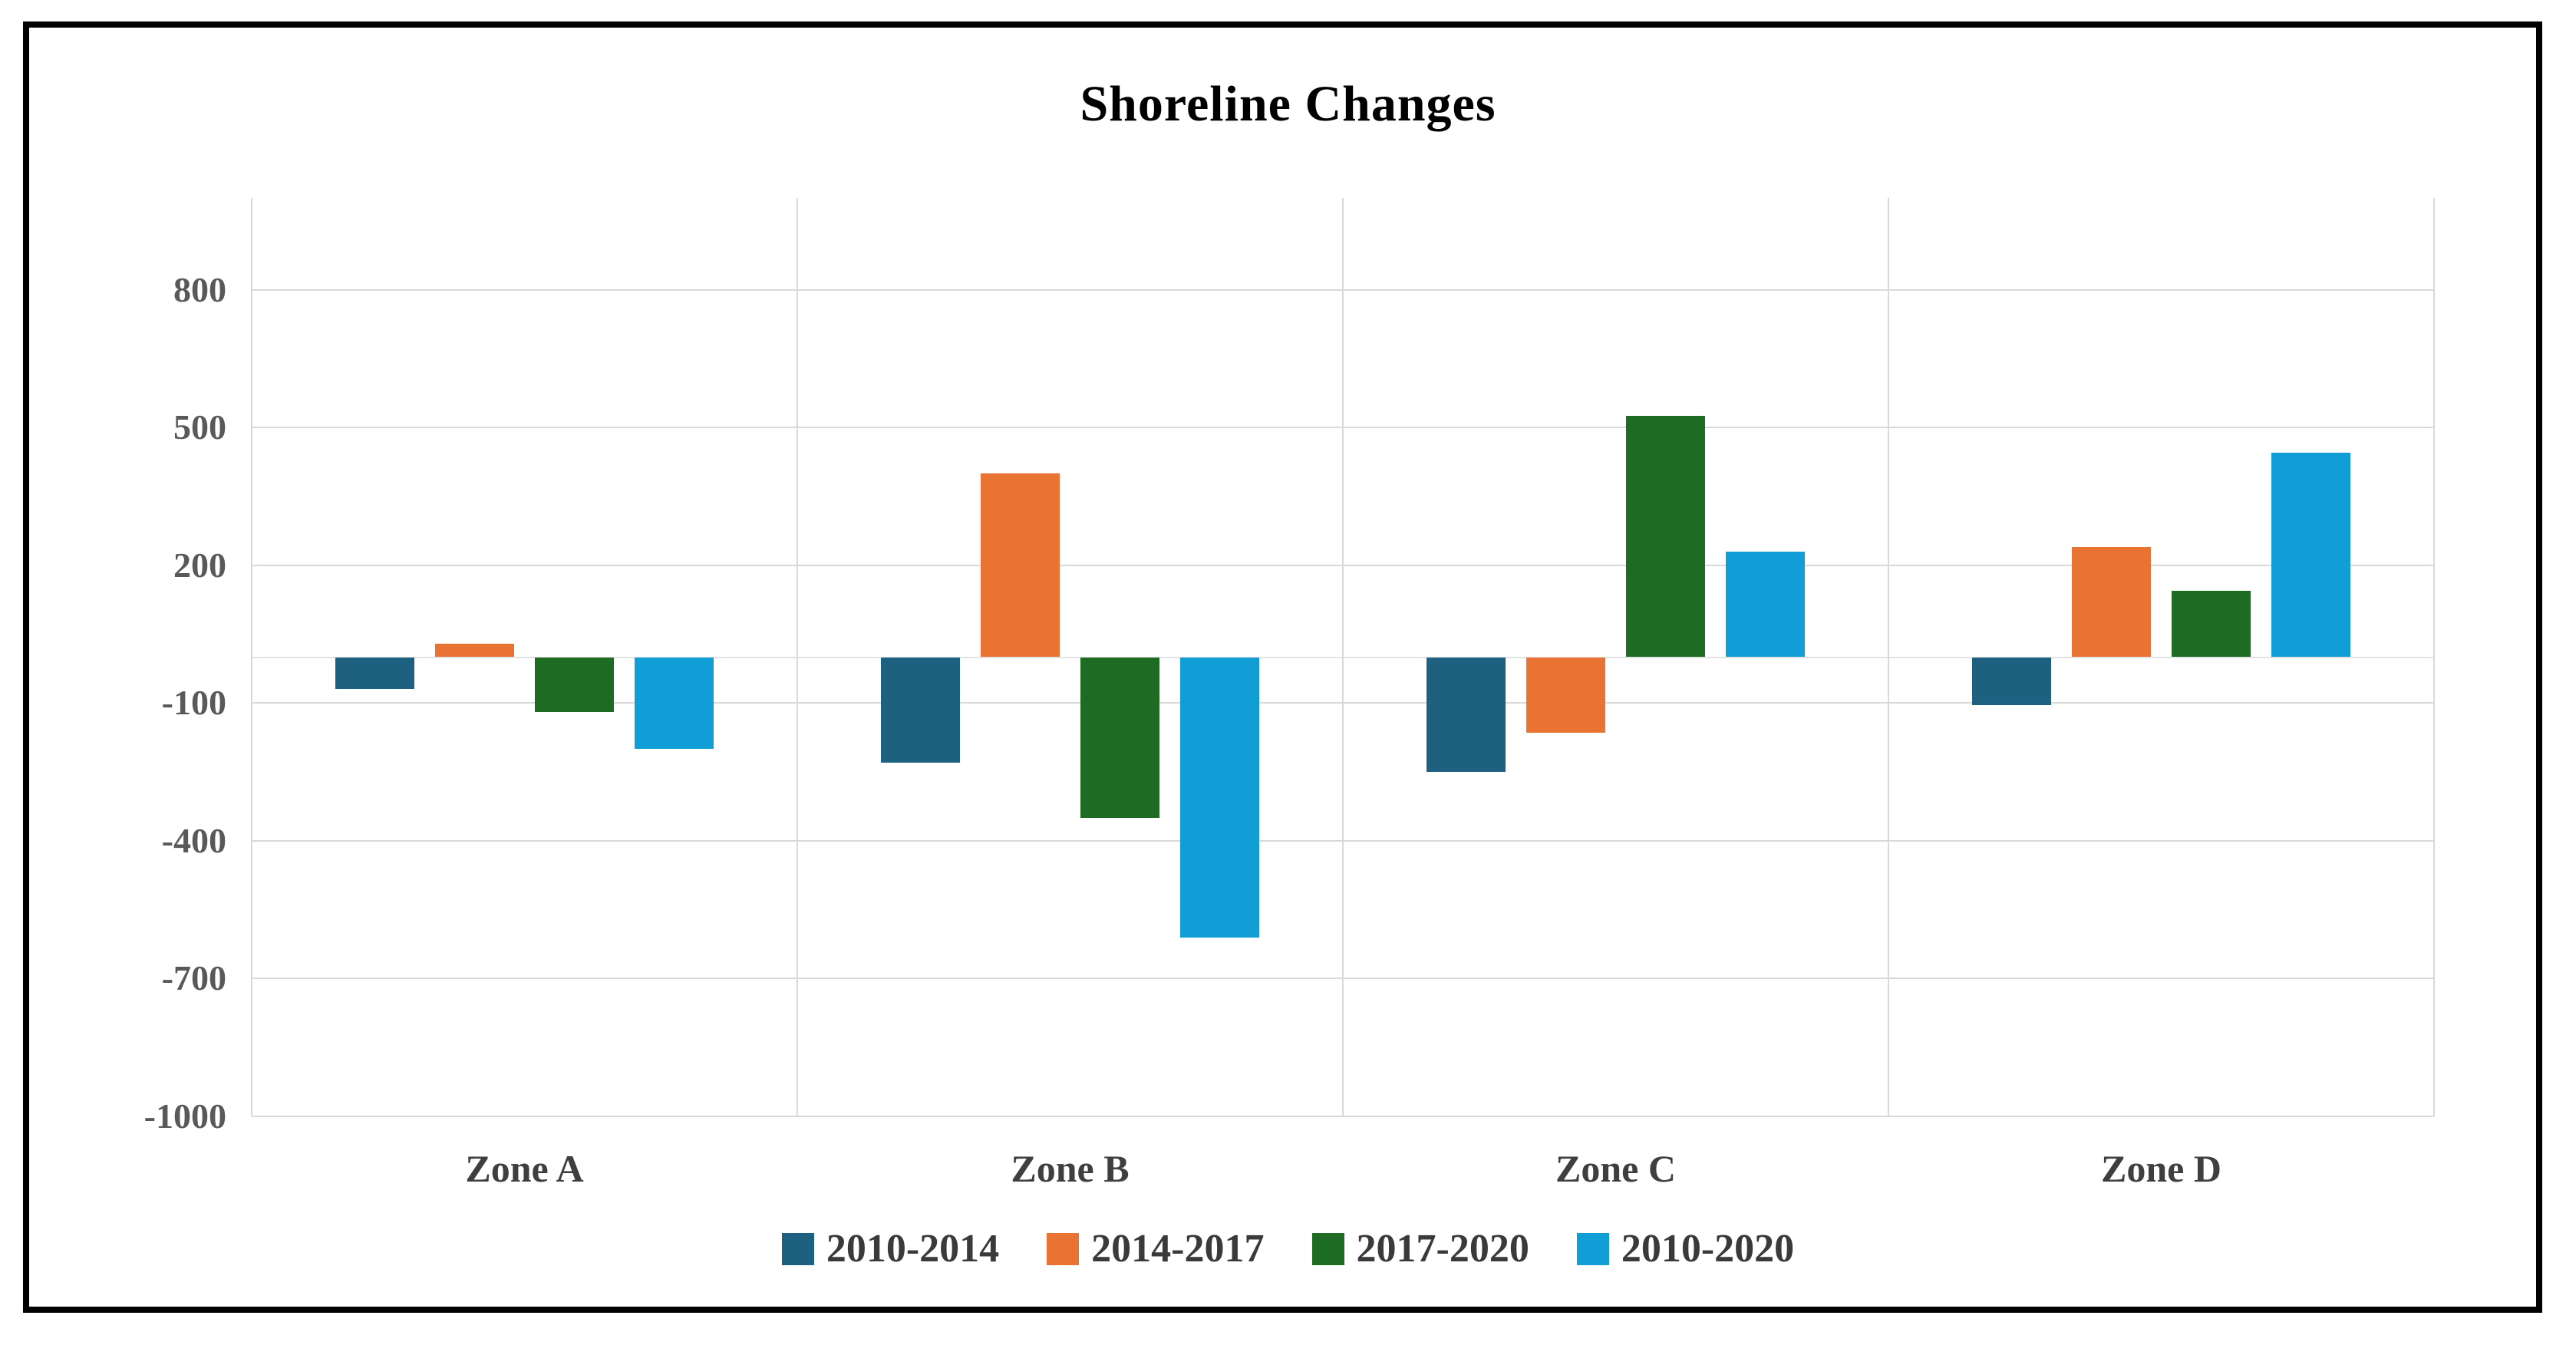 The height and width of the screenshot is (1345, 2576). I want to click on bar-zone-b-2010-2020, so click(1219, 797).